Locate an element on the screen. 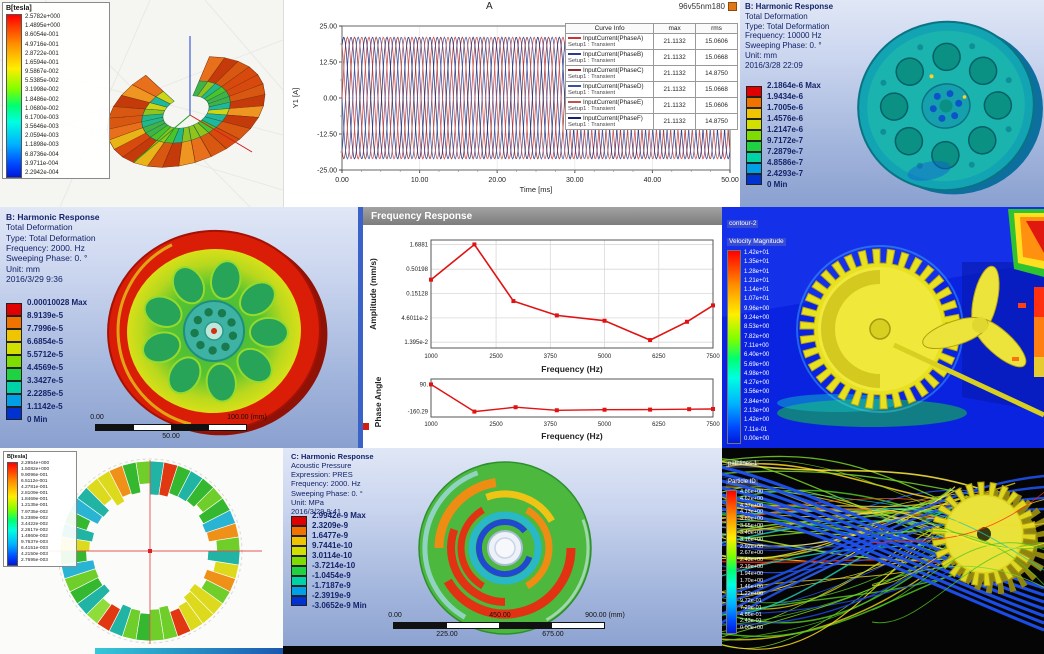 This screenshot has height=654, width=1044. legend-value: 9.7441e-10 is located at coordinates (332, 545).